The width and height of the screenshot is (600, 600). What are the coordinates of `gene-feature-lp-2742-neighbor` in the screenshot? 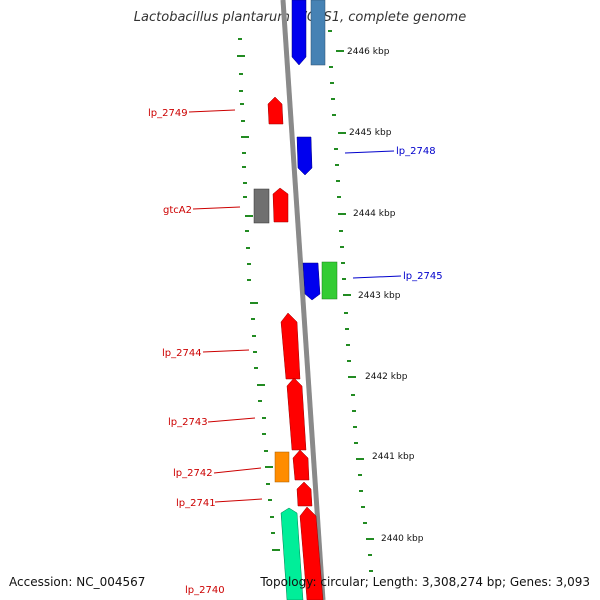 It's located at (301, 465).